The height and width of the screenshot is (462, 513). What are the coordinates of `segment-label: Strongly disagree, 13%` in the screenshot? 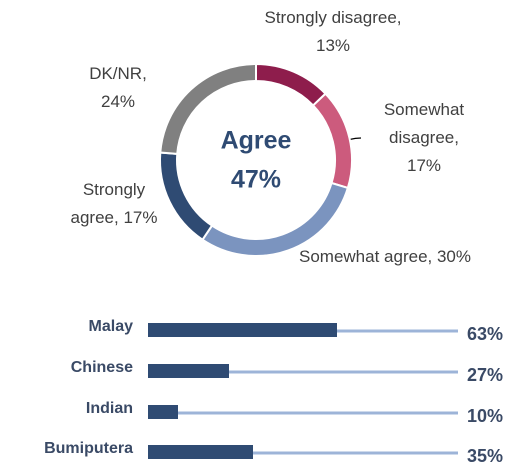 It's located at (333, 31).